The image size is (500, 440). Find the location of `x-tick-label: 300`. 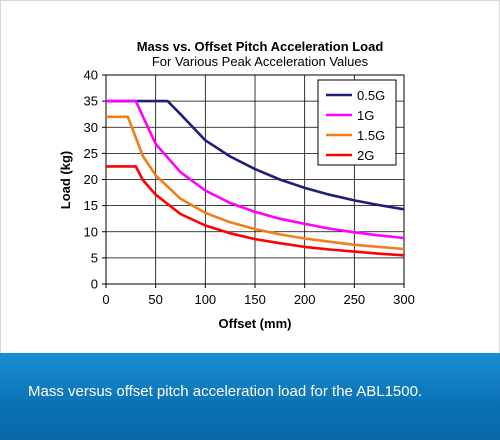

x-tick-label: 300 is located at coordinates (404, 299).